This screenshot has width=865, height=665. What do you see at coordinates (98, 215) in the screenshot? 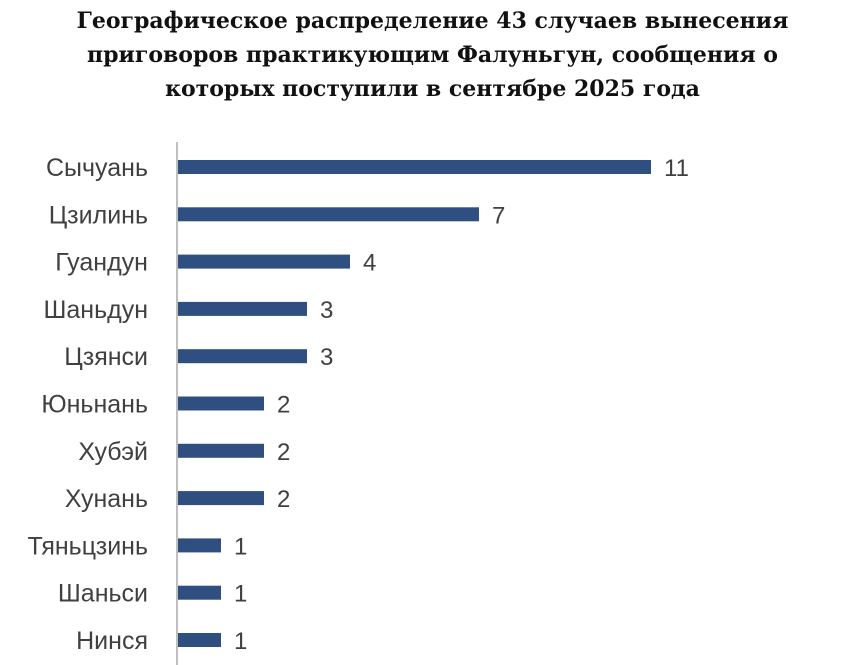
I see `category-label-2: Цзилинь` at bounding box center [98, 215].